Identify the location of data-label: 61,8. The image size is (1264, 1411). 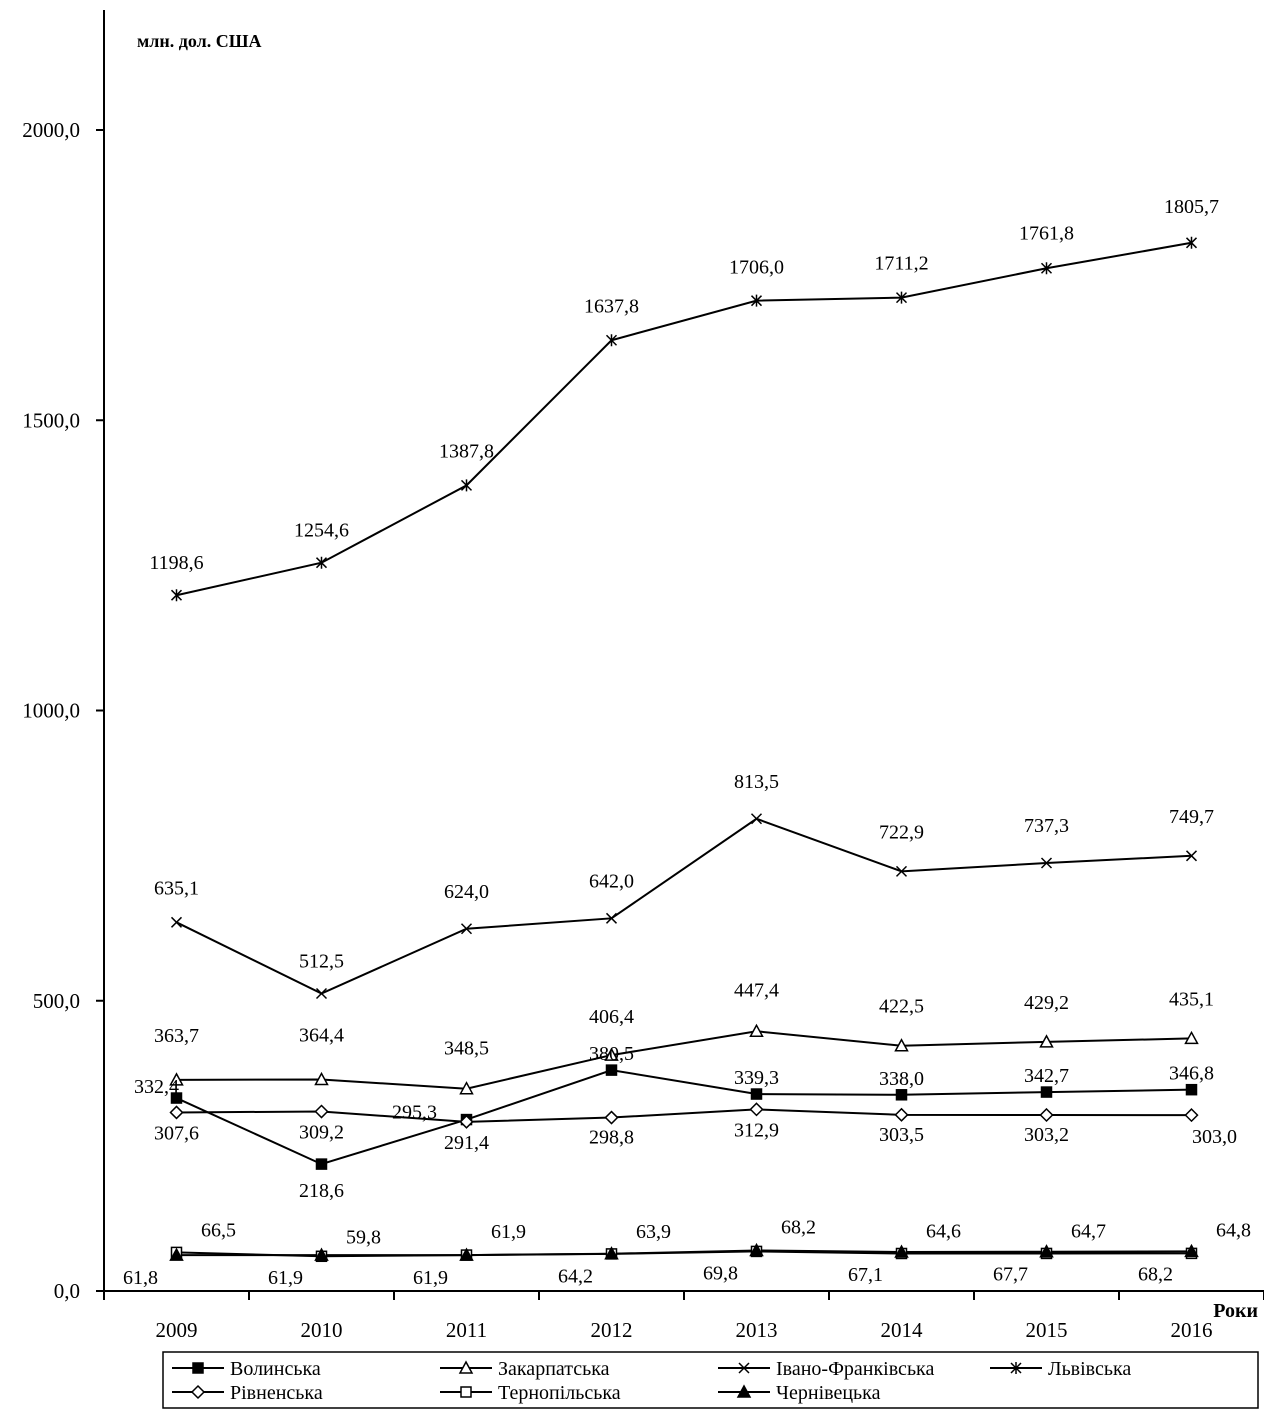
(140, 1278).